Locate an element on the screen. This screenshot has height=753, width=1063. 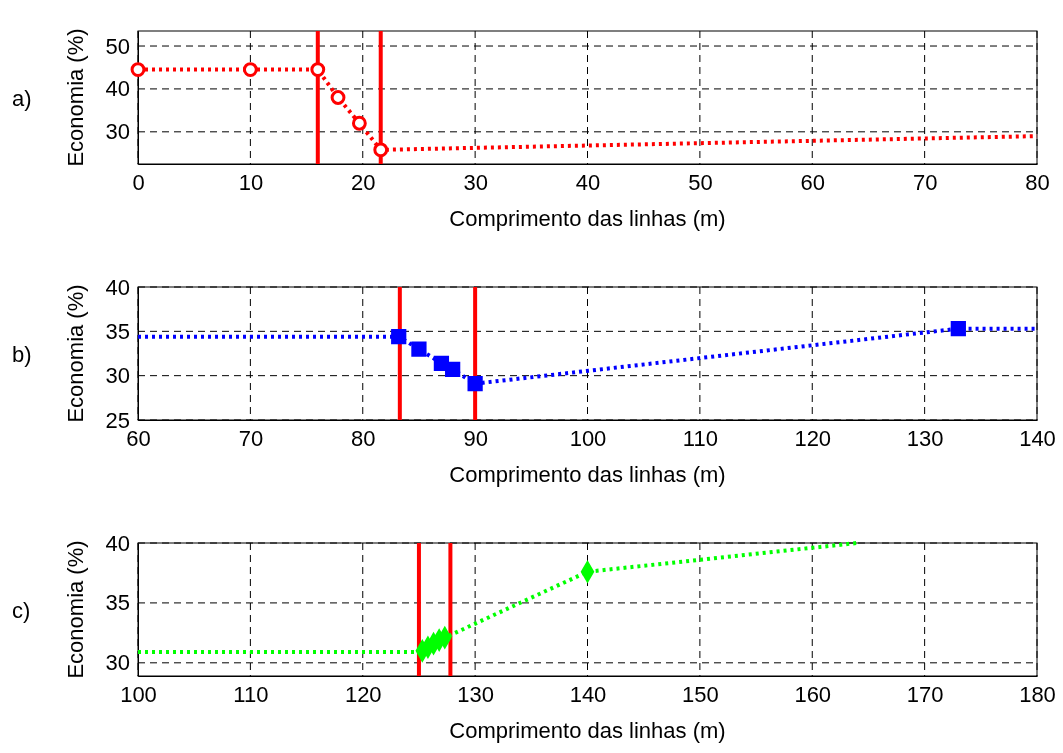
text: b) is located at coordinates (22, 354).